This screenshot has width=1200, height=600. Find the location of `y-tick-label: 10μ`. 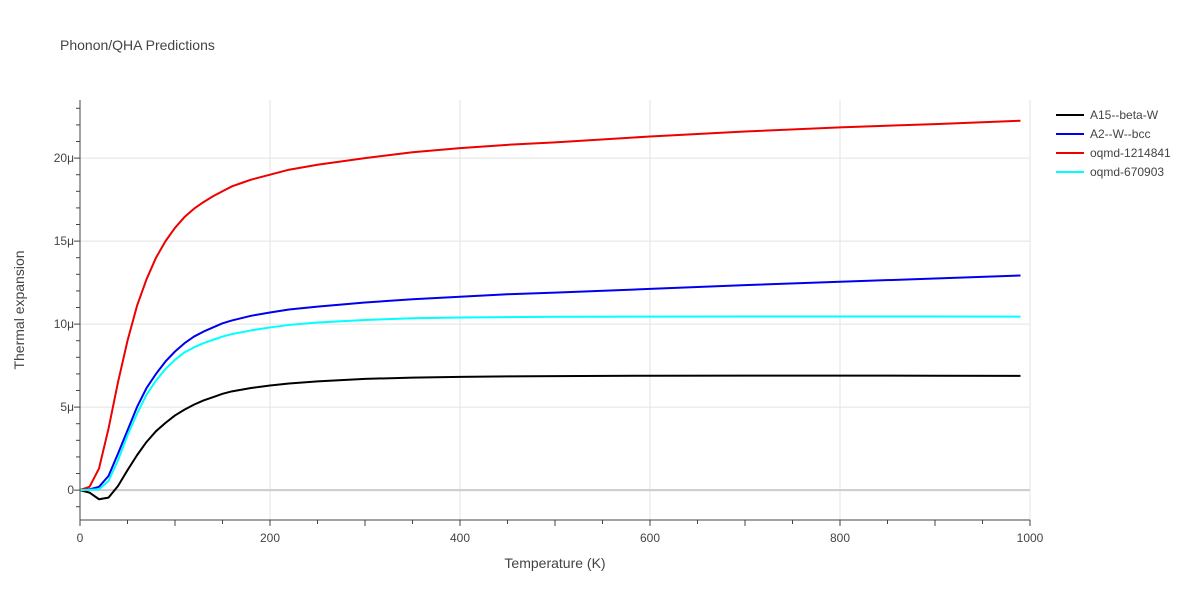

y-tick-label: 10μ is located at coordinates (64, 324).